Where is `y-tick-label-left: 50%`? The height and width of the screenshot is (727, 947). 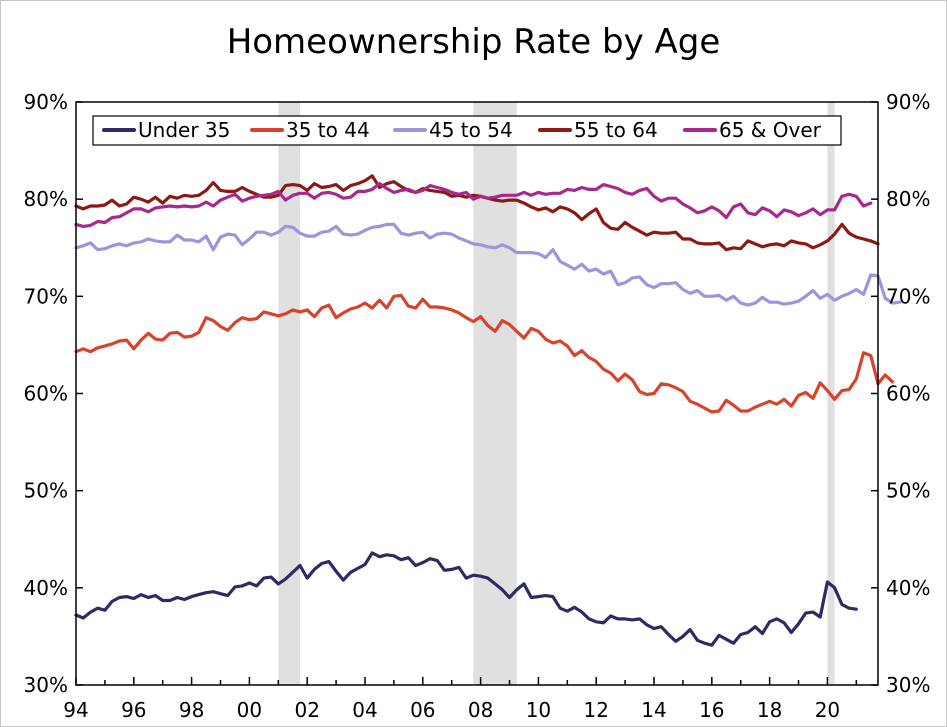 y-tick-label-left: 50% is located at coordinates (46, 491).